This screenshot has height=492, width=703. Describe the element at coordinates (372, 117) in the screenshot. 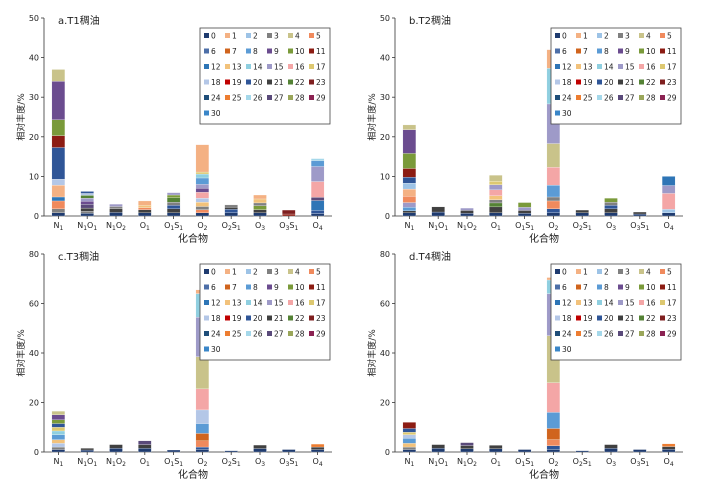

I see `y-axis-label: 相对丰度/%` at that location.